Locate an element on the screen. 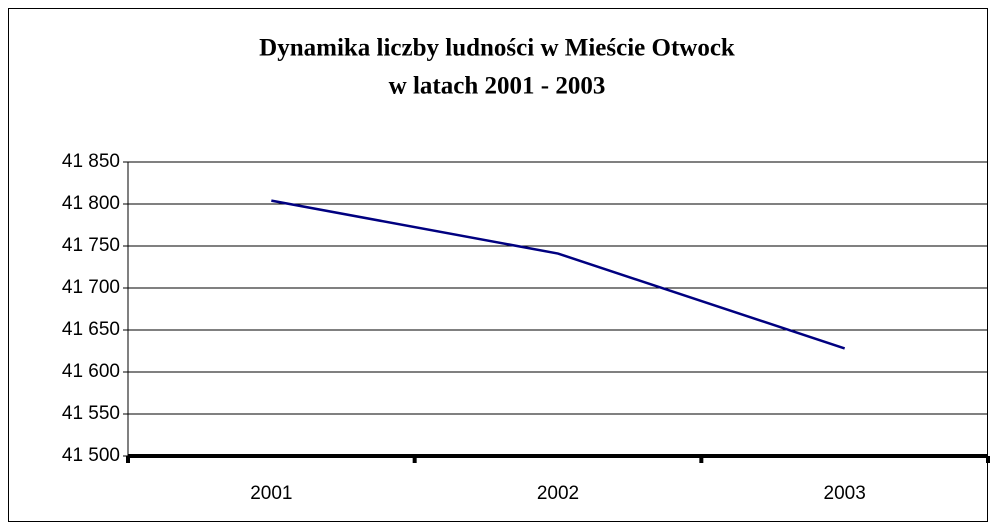 This screenshot has width=995, height=530. y-tick-label: 41 750 is located at coordinates (91, 245).